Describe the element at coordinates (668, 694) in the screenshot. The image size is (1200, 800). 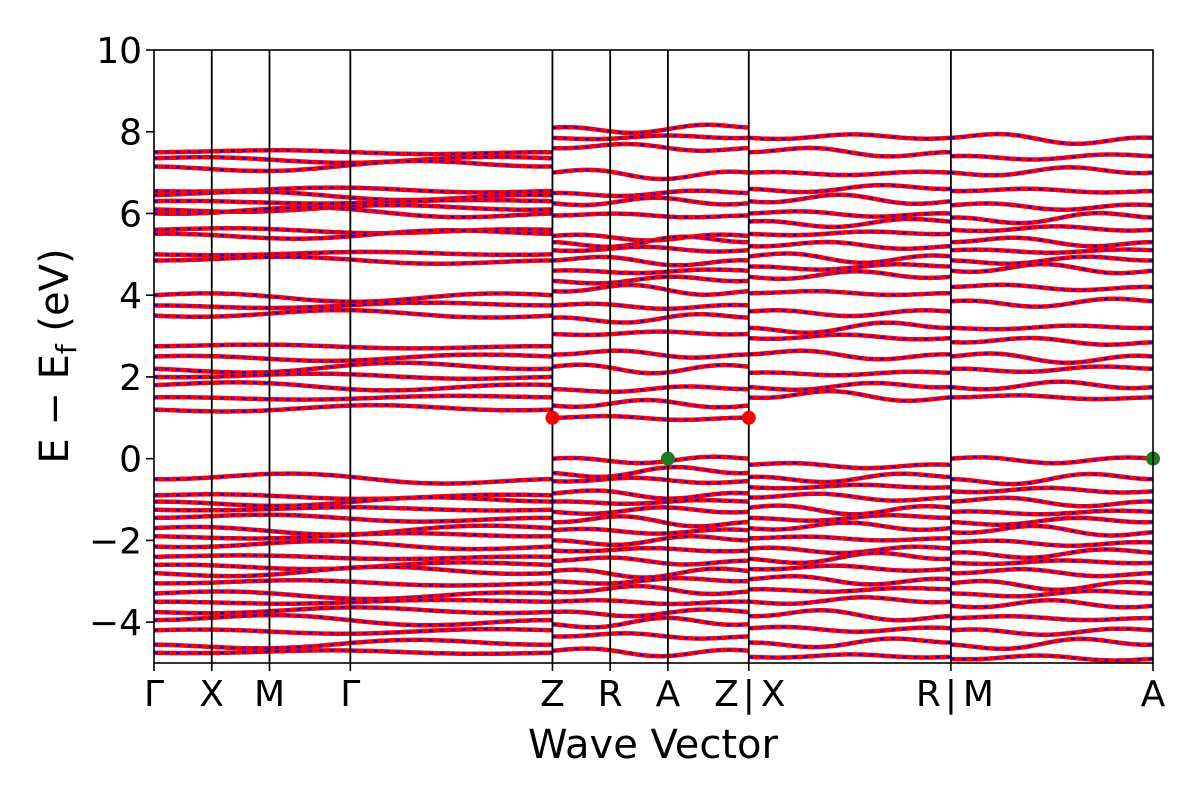
I see `x-tick-label: A` at that location.